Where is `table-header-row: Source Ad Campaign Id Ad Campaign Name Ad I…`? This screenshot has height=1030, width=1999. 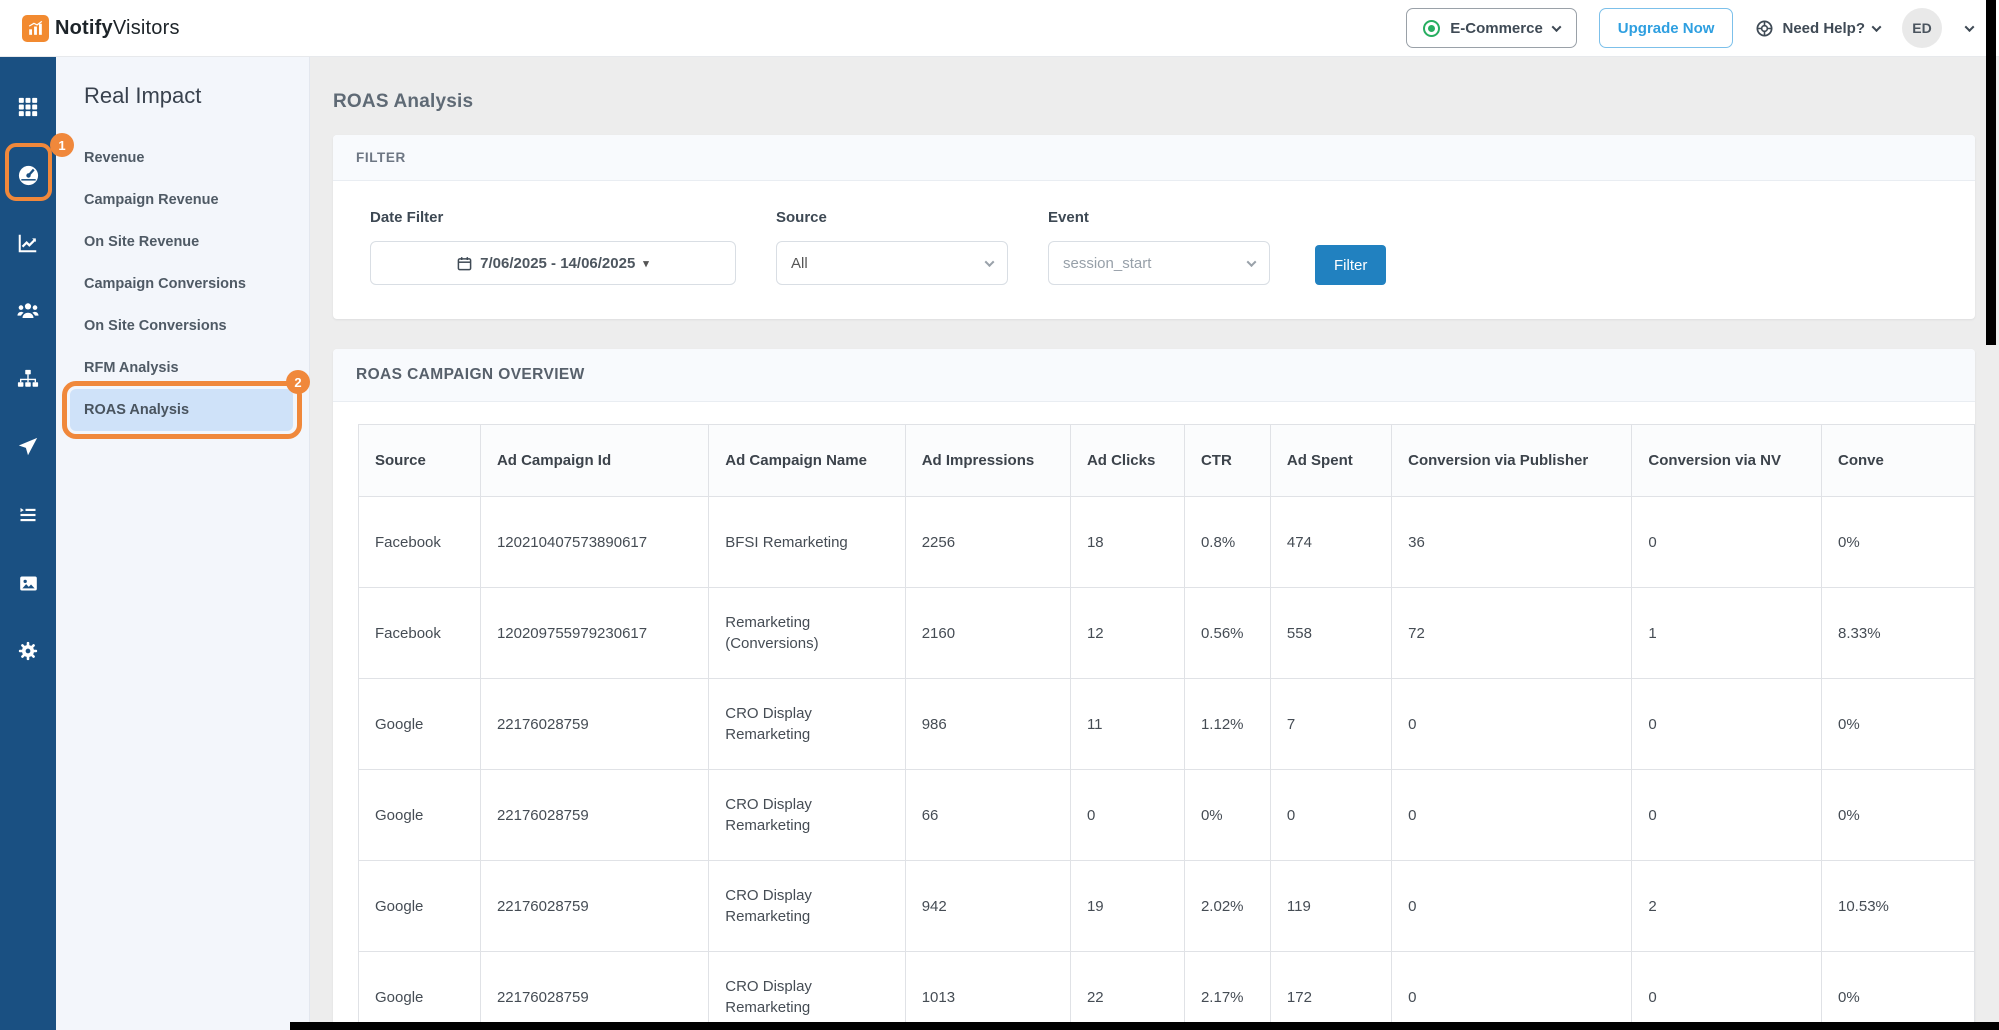 table-header-row: Source Ad Campaign Id Ad Campaign Name Ad I… is located at coordinates (1166, 460).